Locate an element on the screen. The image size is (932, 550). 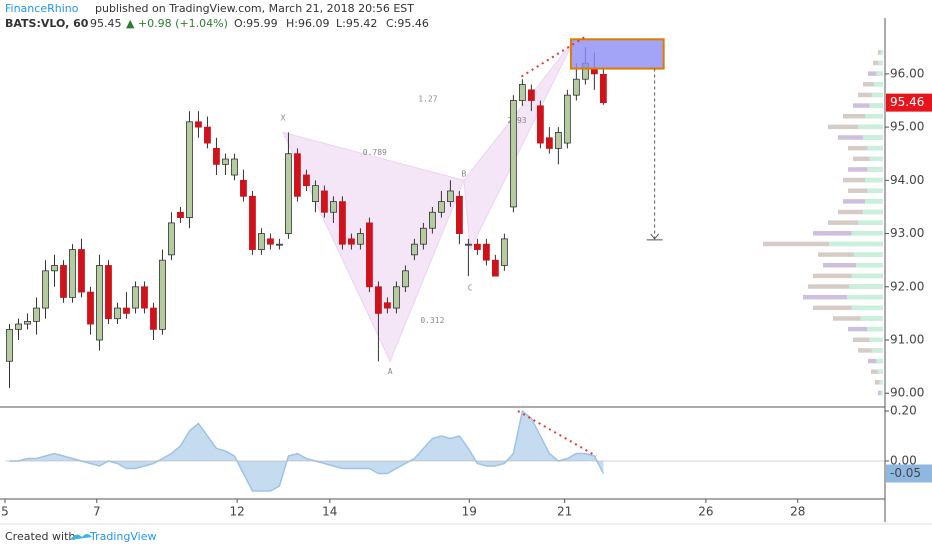
ohlc-close: C:95.46 is located at coordinates (407, 23).